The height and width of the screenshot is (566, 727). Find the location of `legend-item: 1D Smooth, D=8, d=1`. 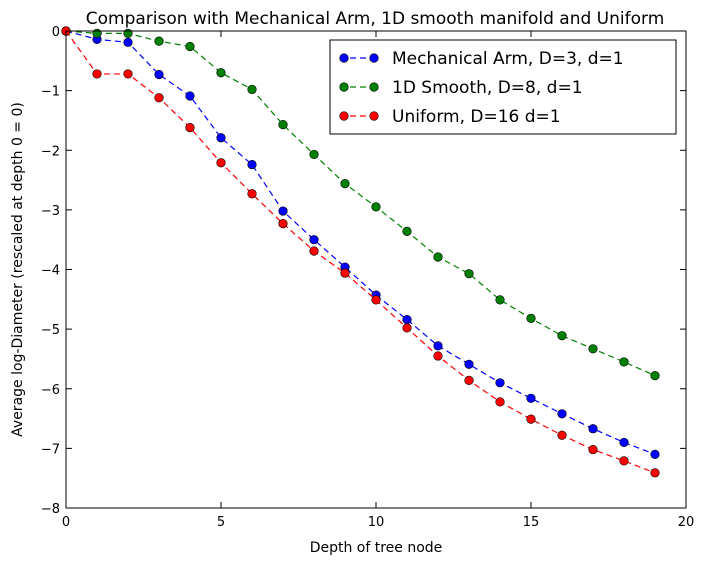

legend-item: 1D Smooth, D=8, d=1 is located at coordinates (461, 88).